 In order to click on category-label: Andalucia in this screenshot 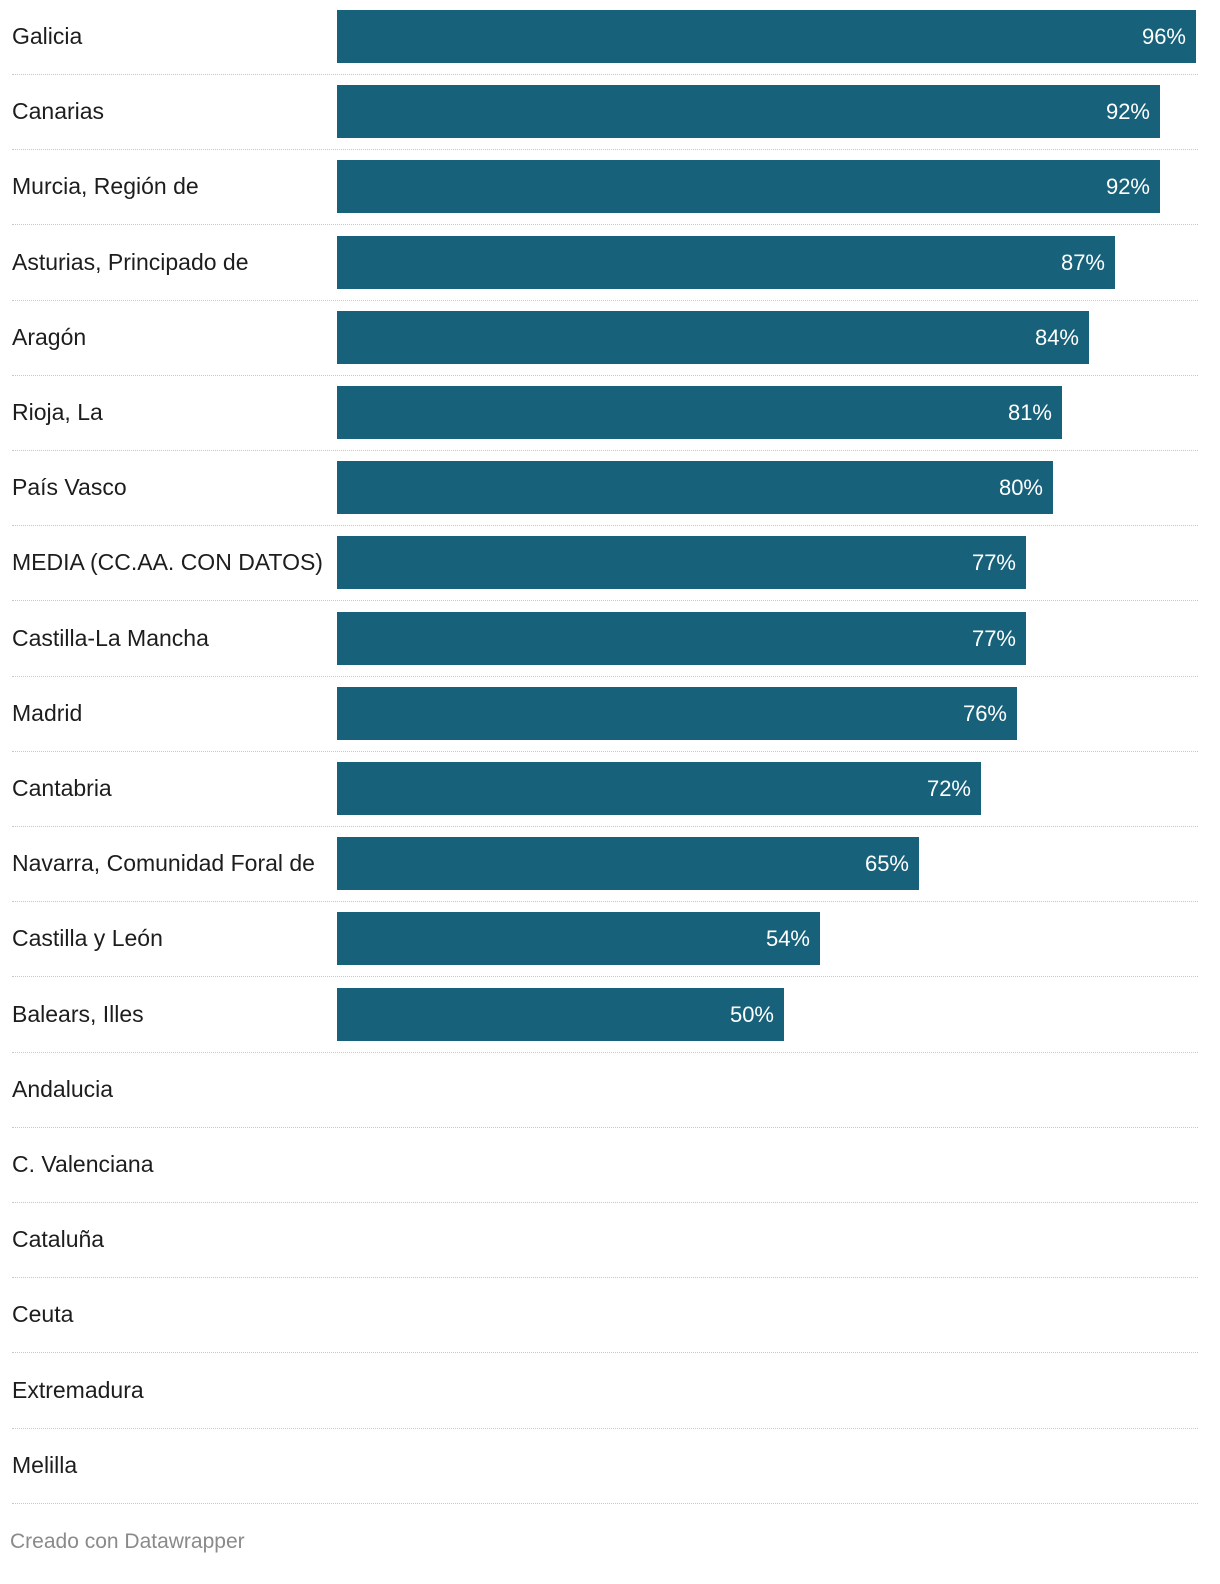, I will do `click(63, 1088)`.